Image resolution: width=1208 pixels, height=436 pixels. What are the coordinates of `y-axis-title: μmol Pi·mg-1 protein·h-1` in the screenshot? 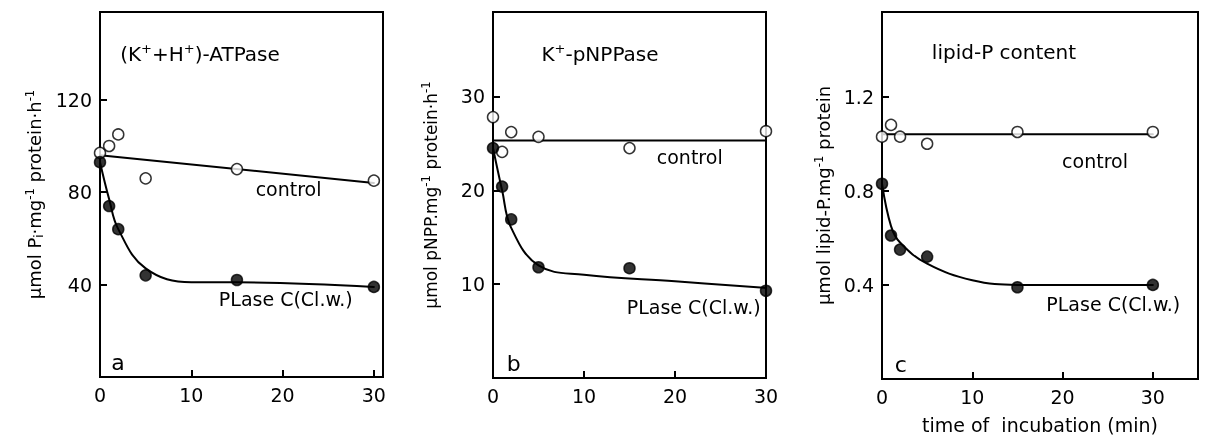 It's located at (34, 194).